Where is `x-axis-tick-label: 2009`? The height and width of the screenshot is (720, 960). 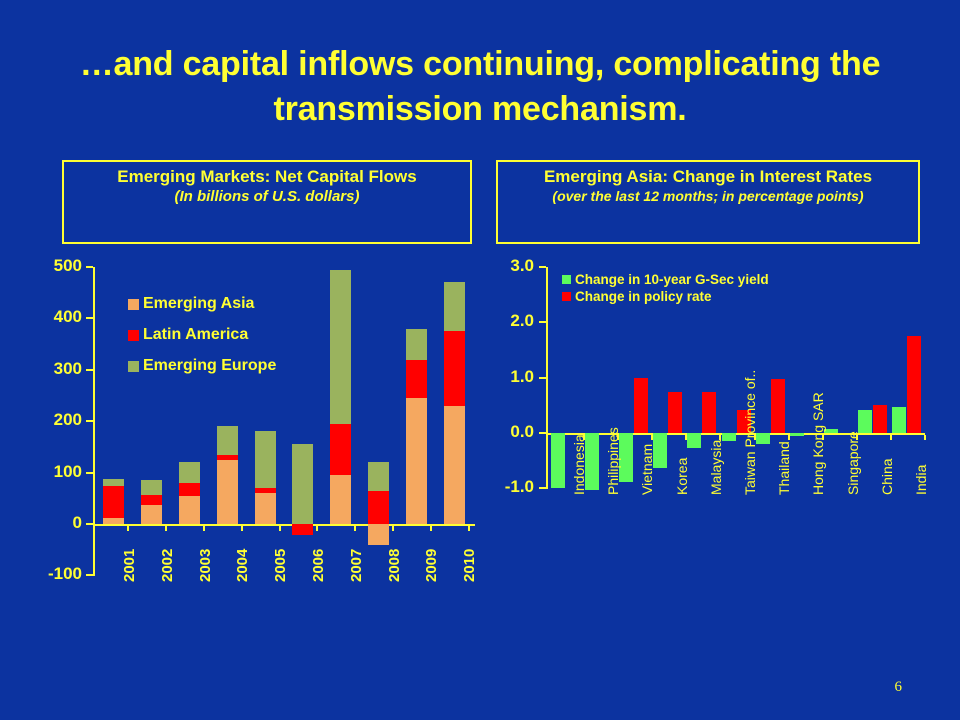
x-axis-tick-label: 2009 is located at coordinates (432, 565).